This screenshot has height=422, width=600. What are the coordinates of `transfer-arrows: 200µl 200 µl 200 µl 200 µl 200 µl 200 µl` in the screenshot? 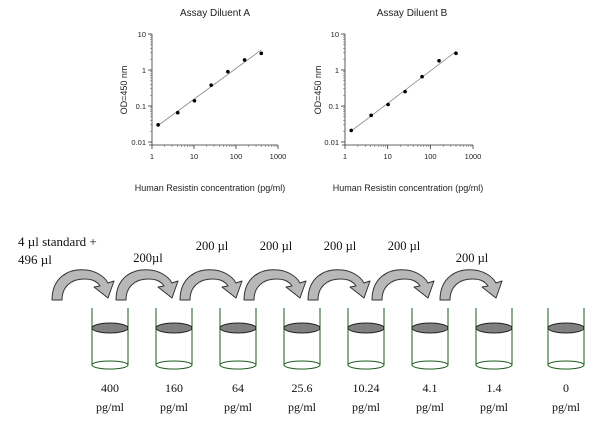 It's located at (277, 270).